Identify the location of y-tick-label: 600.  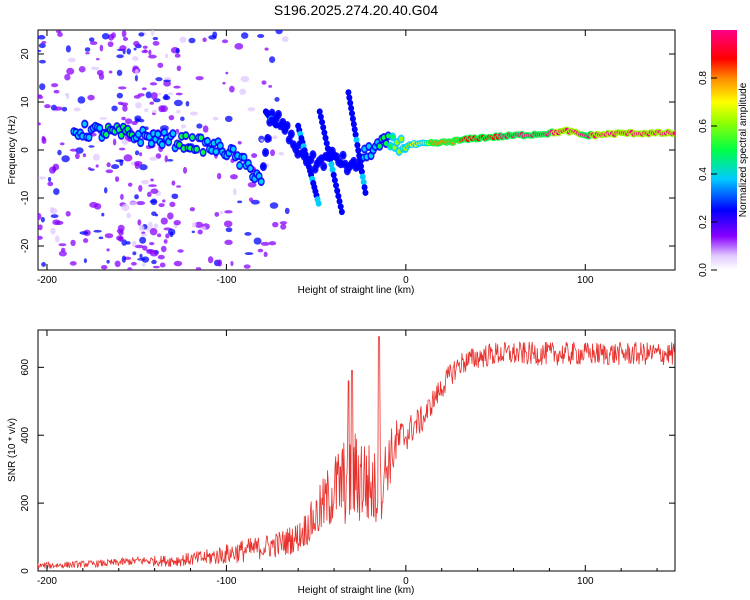
(25, 367).